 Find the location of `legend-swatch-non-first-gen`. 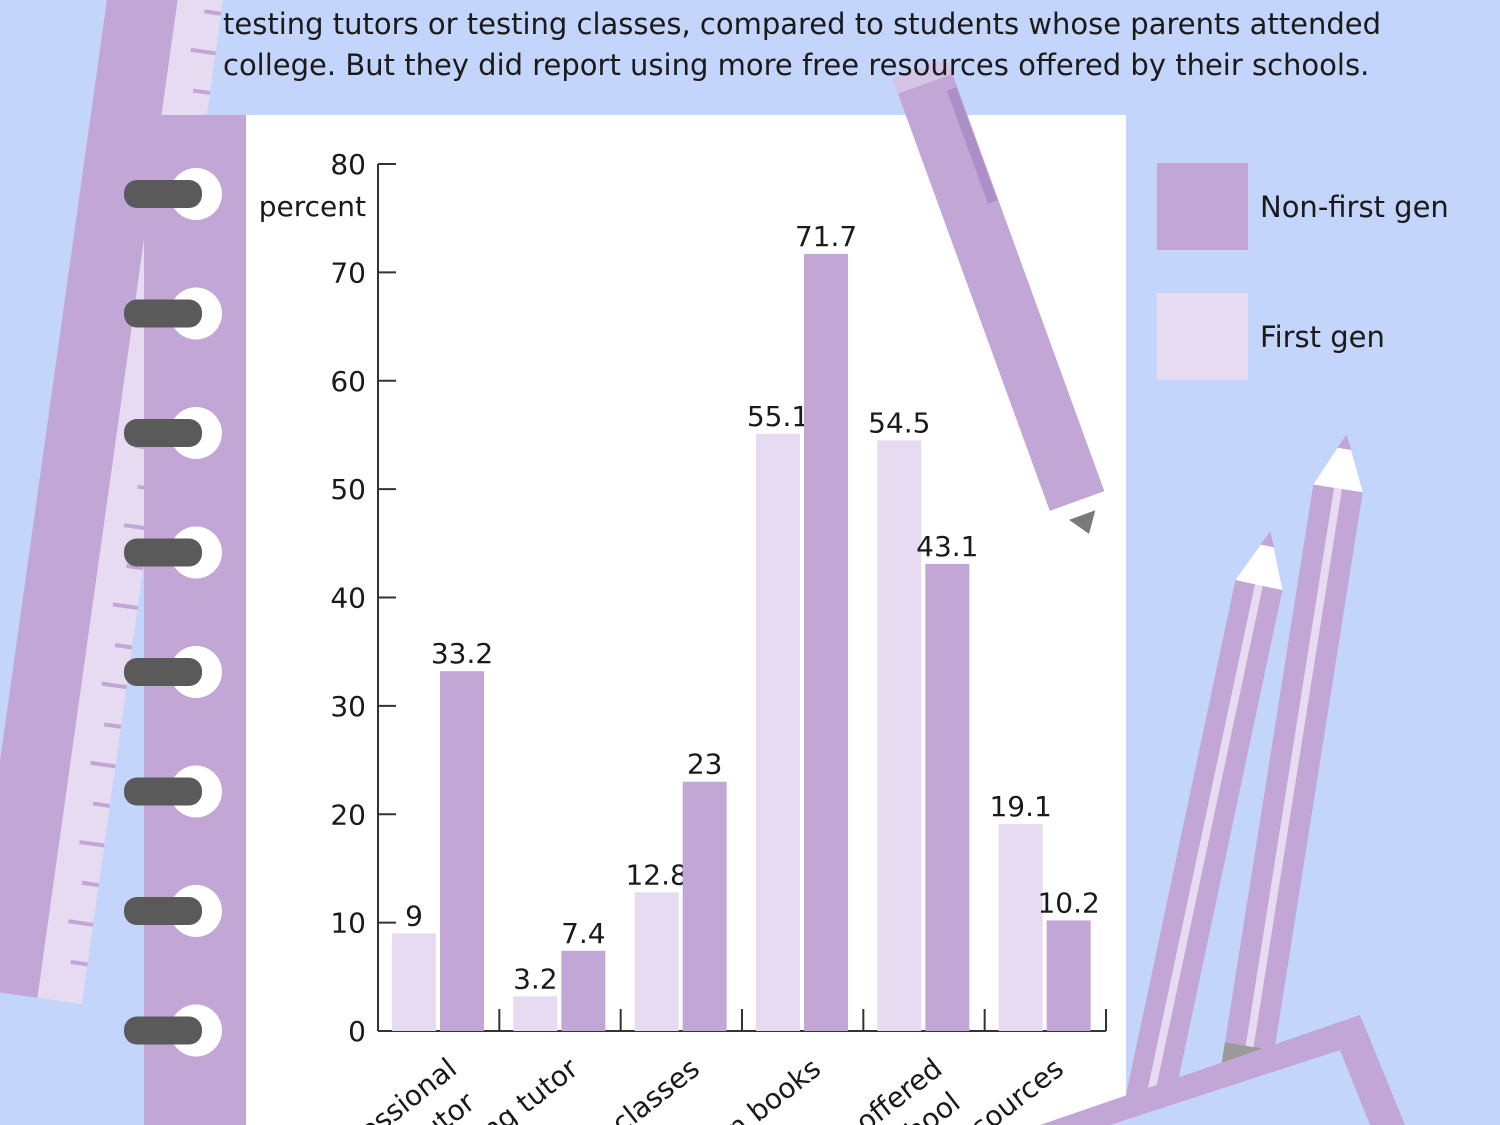

legend-swatch-non-first-gen is located at coordinates (1202, 206).